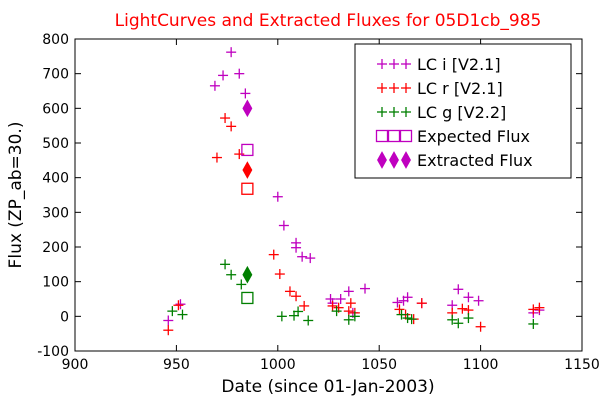 The width and height of the screenshot is (600, 400). What do you see at coordinates (379, 365) in the screenshot?
I see `x-tick-label: 1050` at bounding box center [379, 365].